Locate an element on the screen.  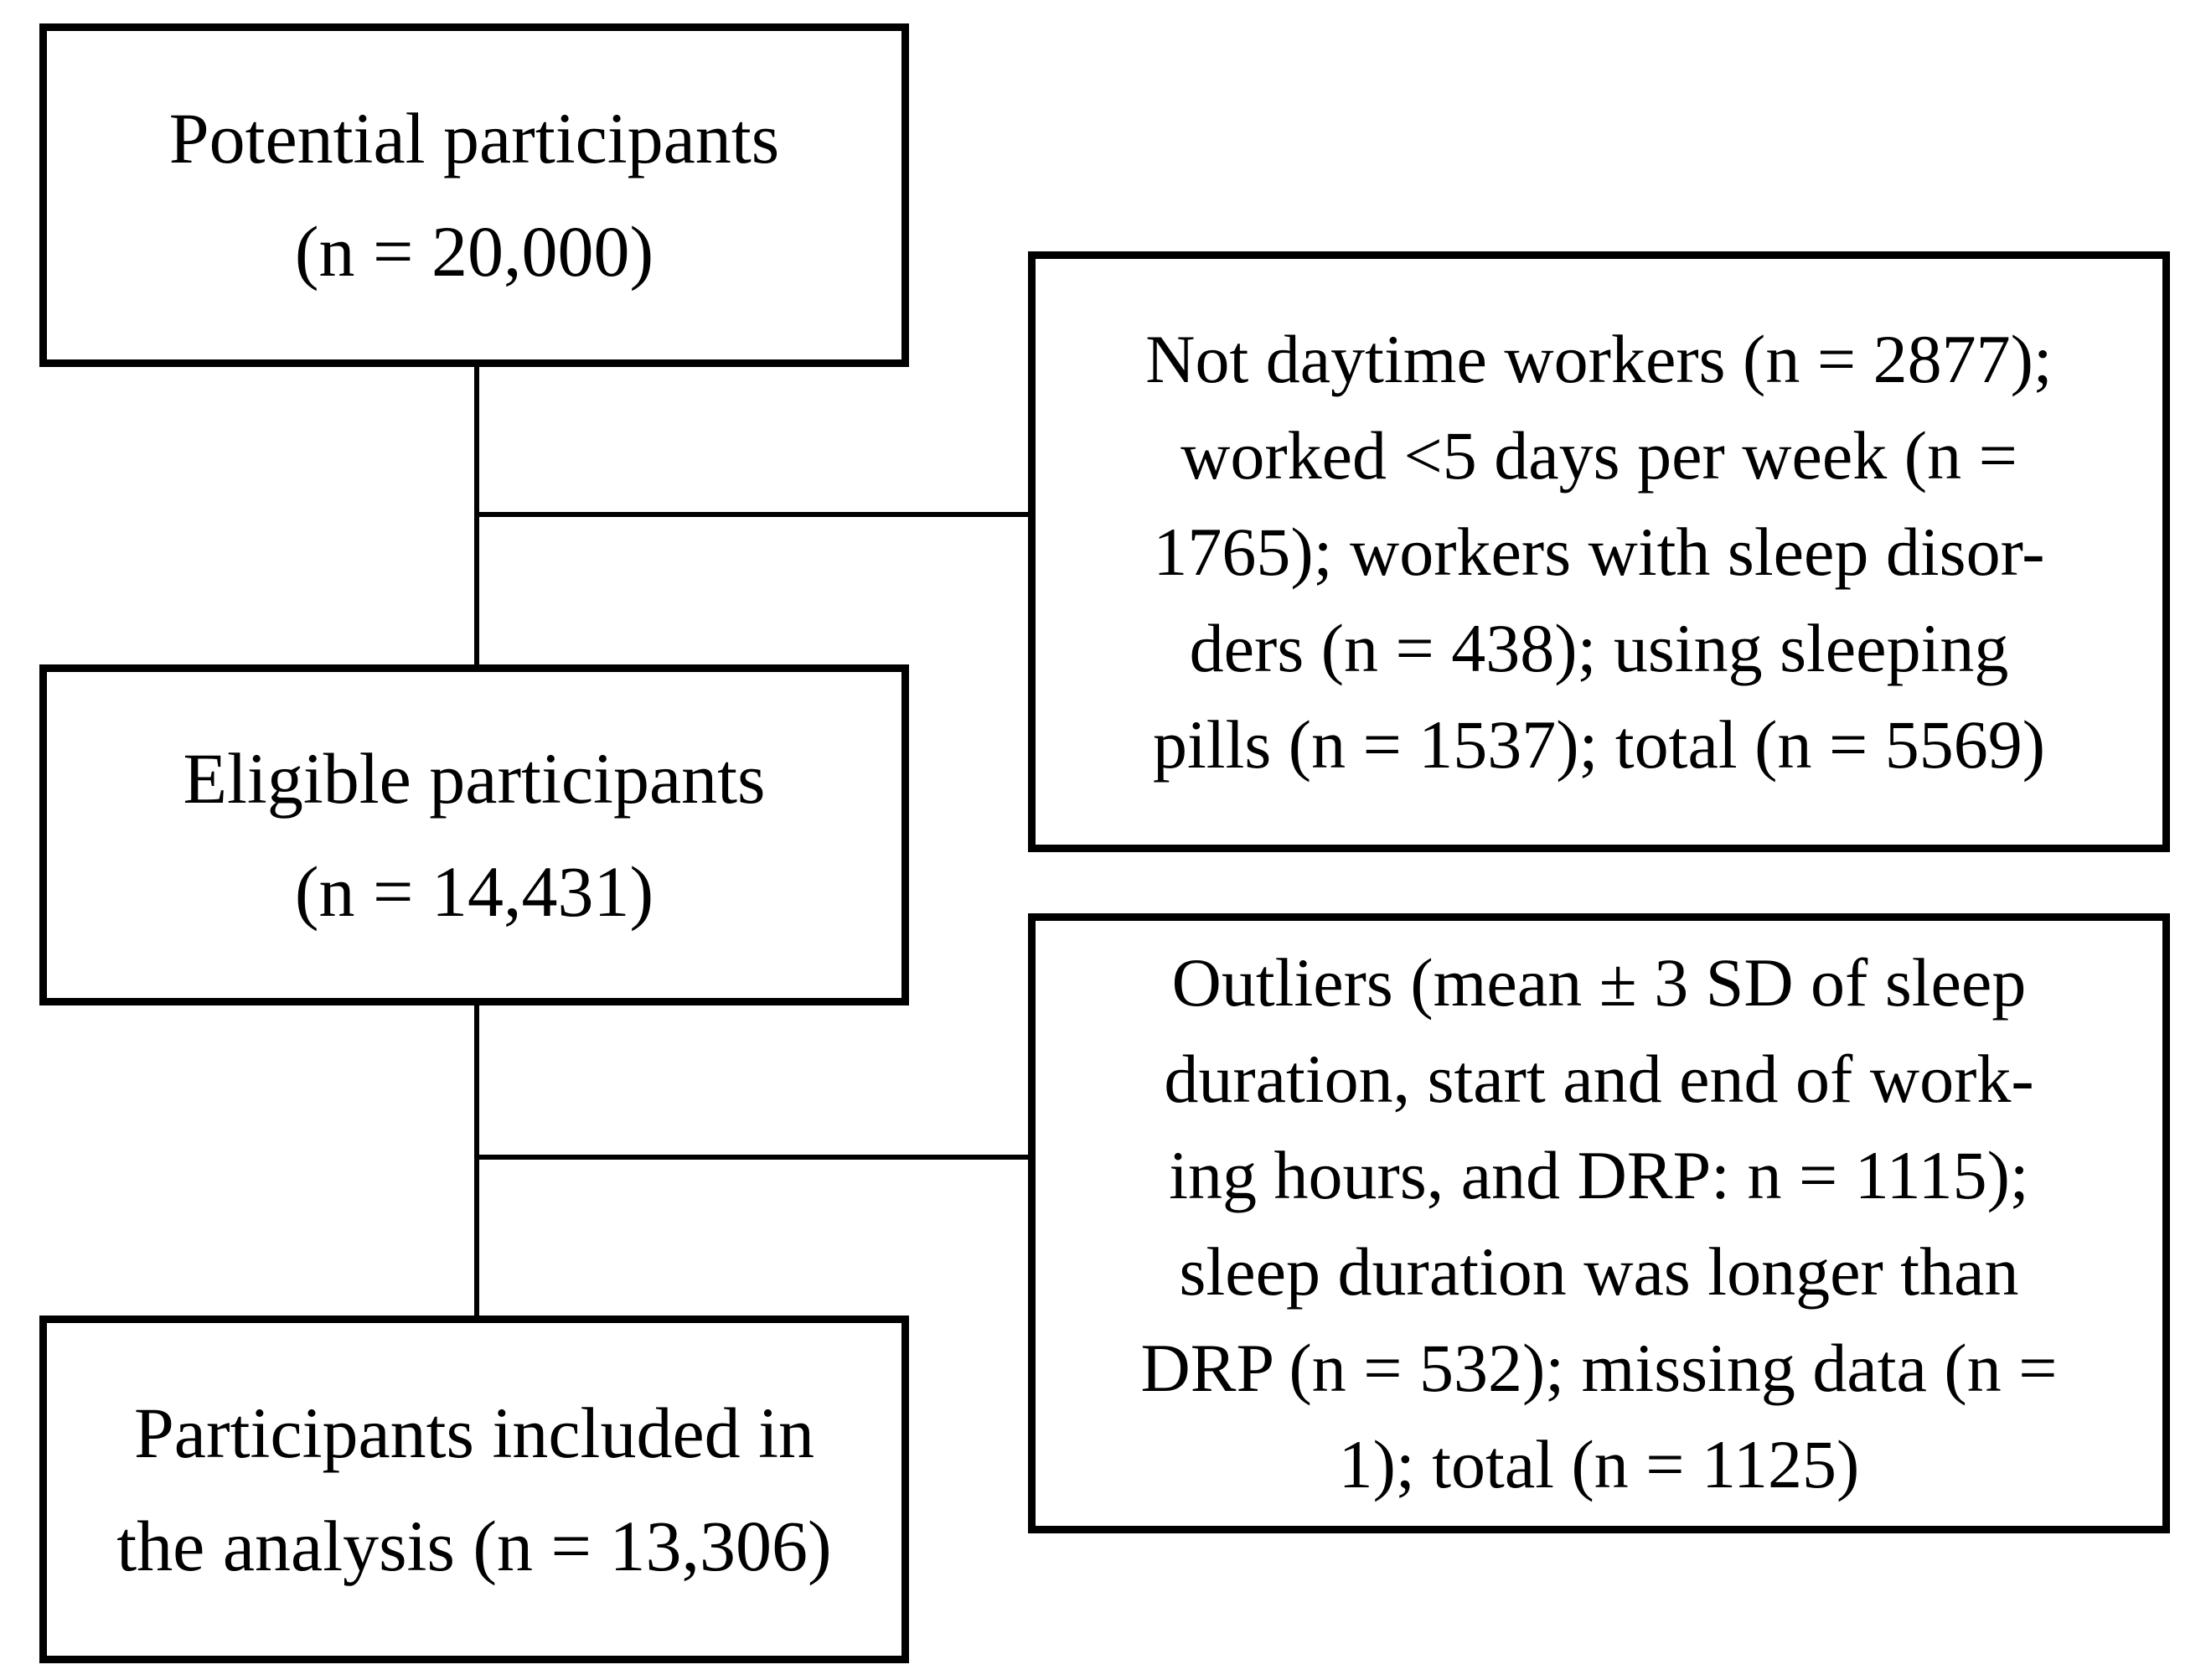
box-text-line: 1); total (n = 1125) is located at coordinates (1599, 1464).